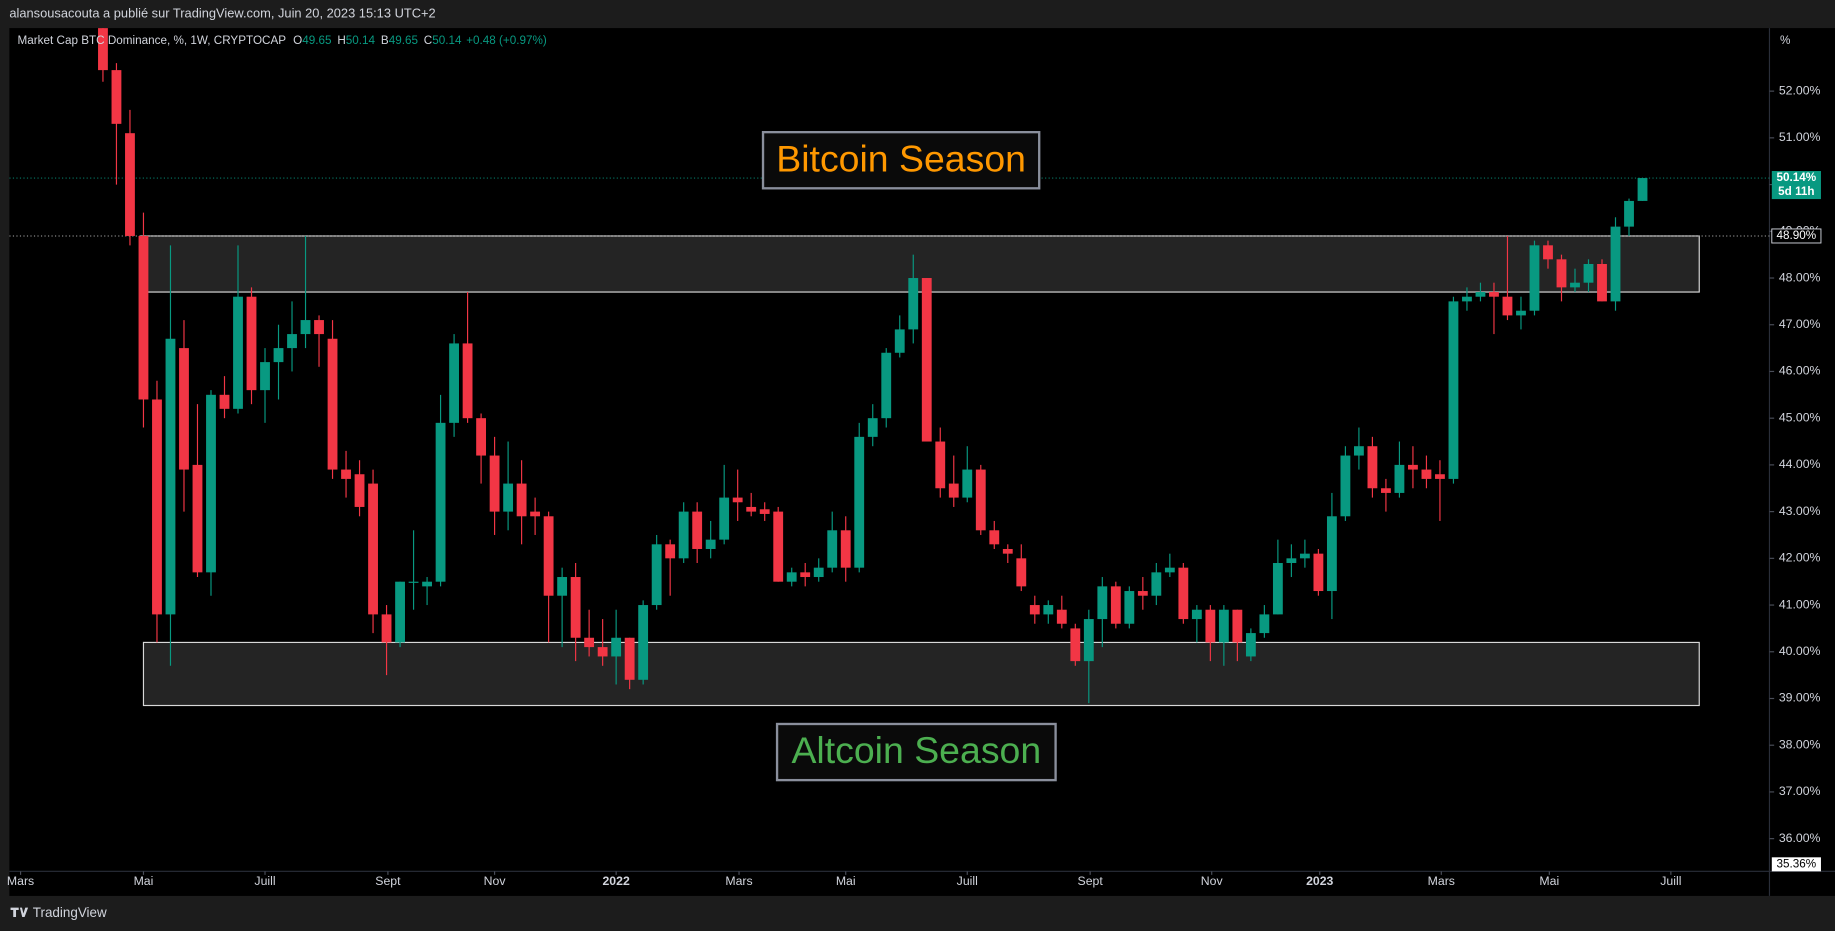 The height and width of the screenshot is (931, 1835). What do you see at coordinates (1800, 324) in the screenshot?
I see `y-tick-label: 47.00%` at bounding box center [1800, 324].